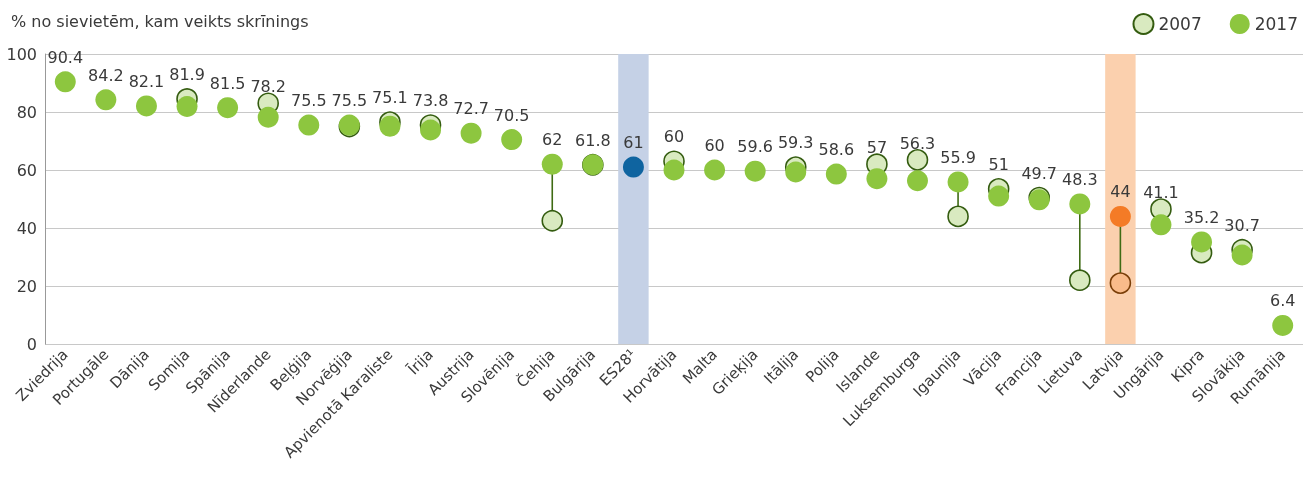 This screenshot has width=1315, height=490. I want to click on data-label: 6.4, so click(1282, 301).